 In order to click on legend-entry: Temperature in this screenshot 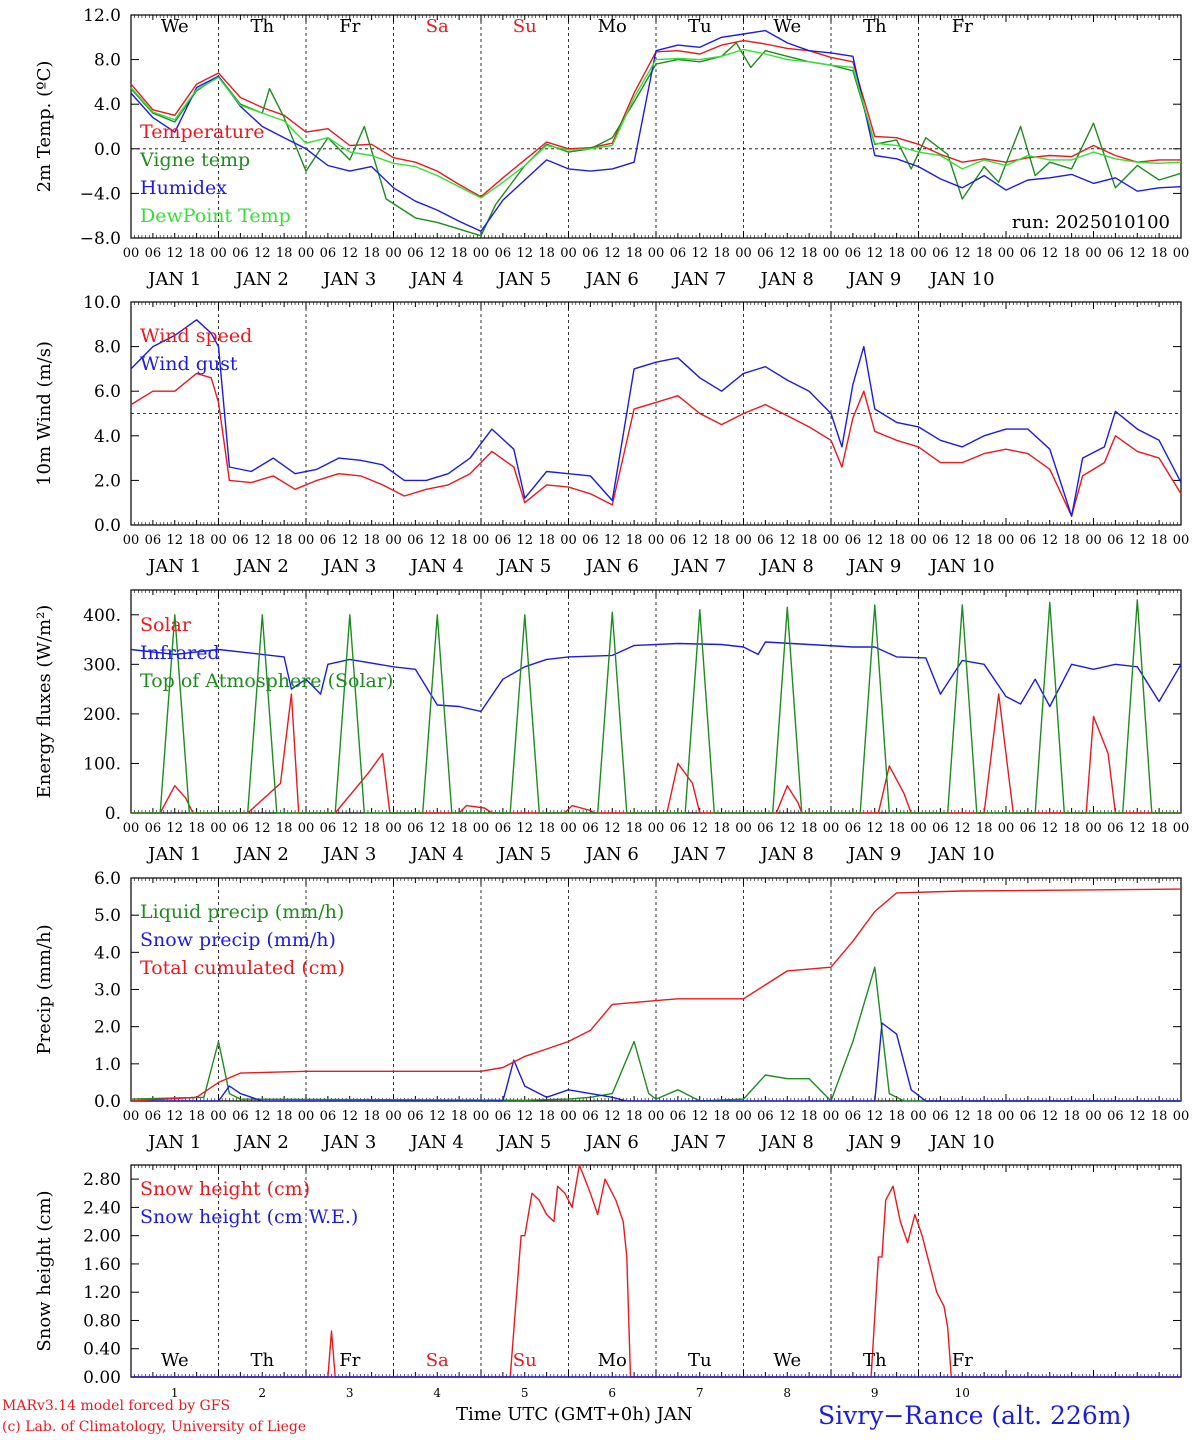, I will do `click(202, 132)`.